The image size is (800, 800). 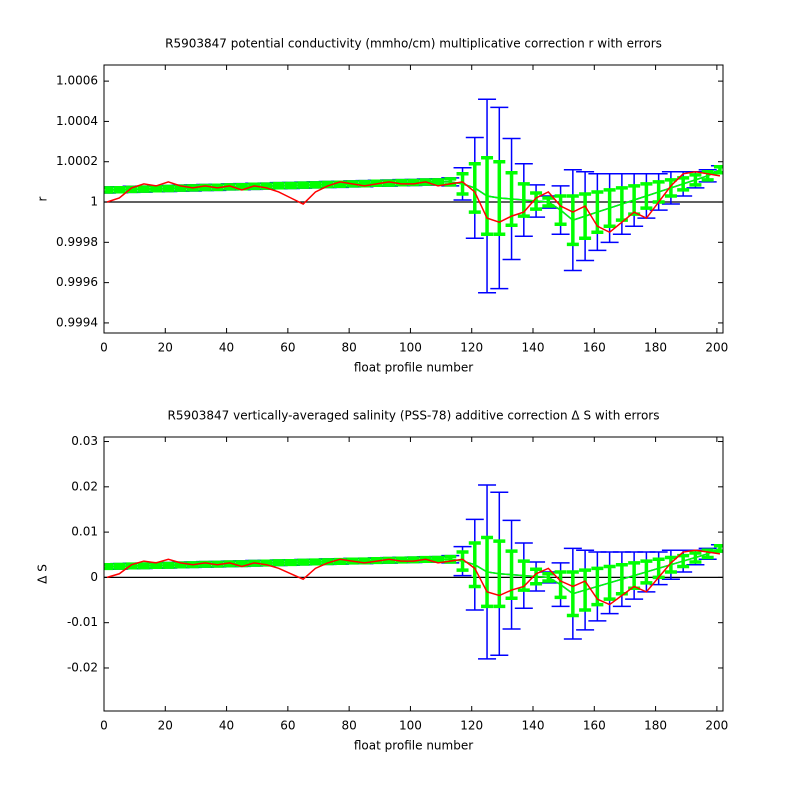 I want to click on y-tick-label: 0, so click(x=94, y=577).